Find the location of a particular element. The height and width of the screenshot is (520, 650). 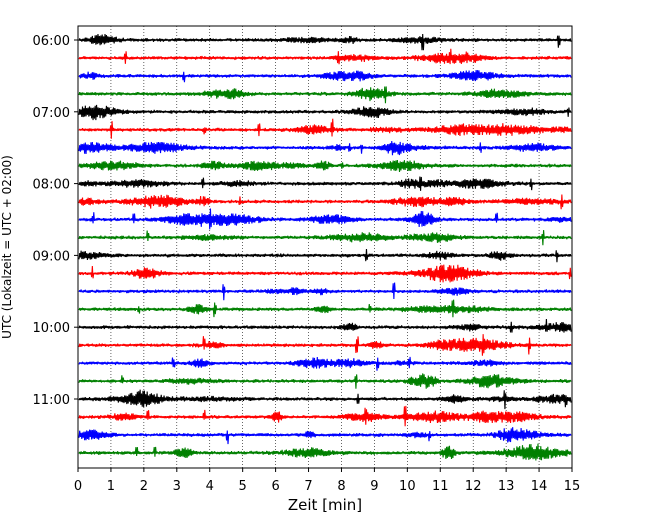

x-tick-label: 7 is located at coordinates (308, 486).